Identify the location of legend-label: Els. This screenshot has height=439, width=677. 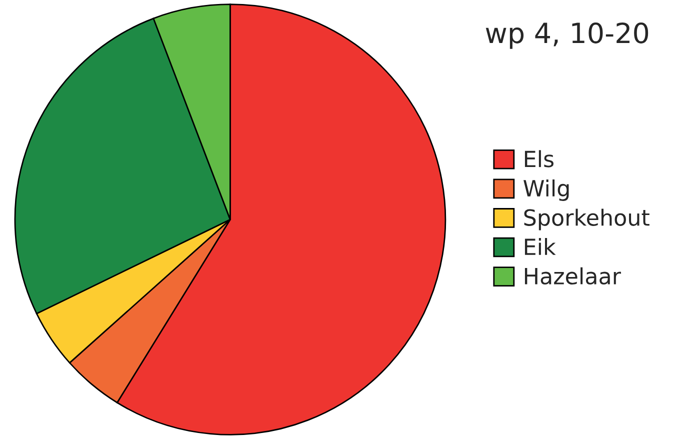
(539, 159).